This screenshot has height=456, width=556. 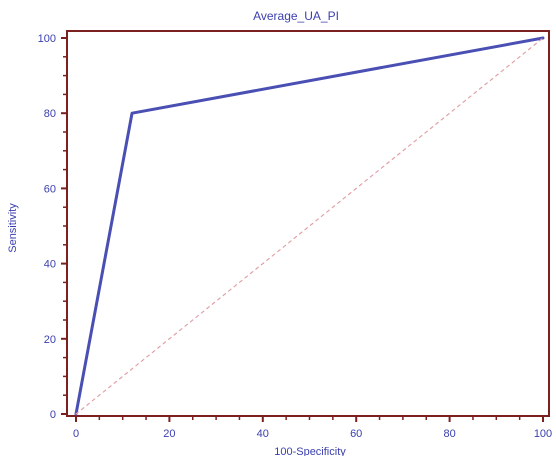 What do you see at coordinates (76, 434) in the screenshot?
I see `x-tick-label: 0` at bounding box center [76, 434].